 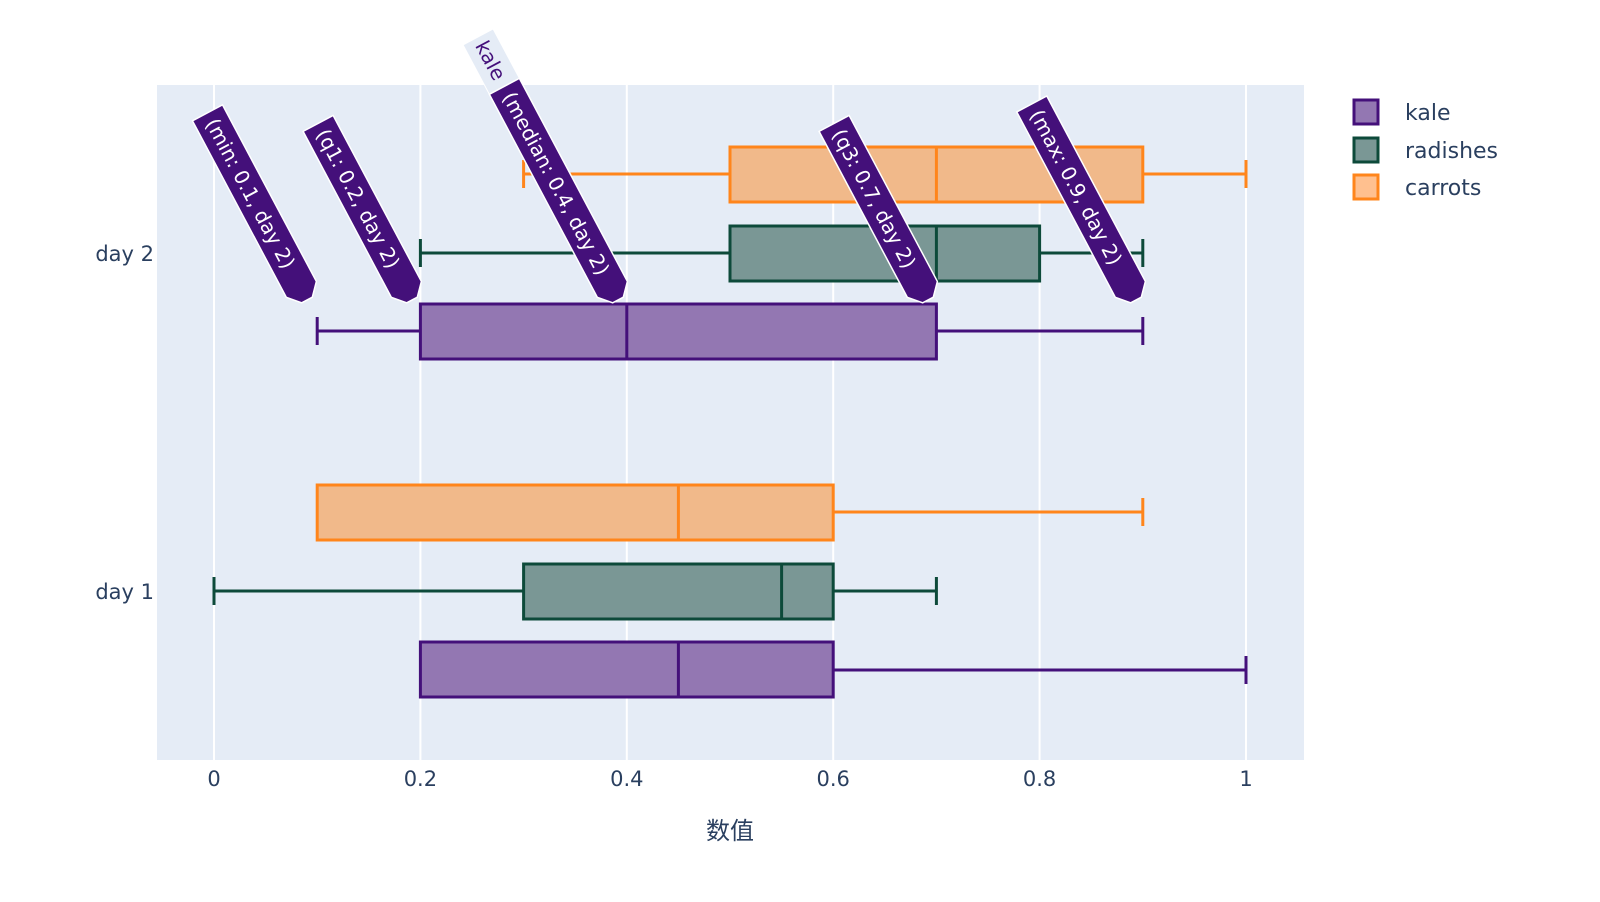 I want to click on legend-swatch-kale, so click(x=1366, y=112).